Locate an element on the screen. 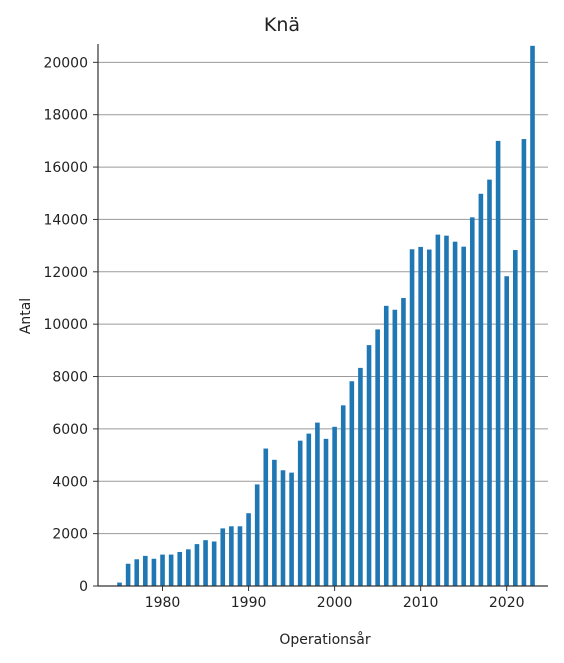  y-tick-label: 4000 is located at coordinates (70, 482).